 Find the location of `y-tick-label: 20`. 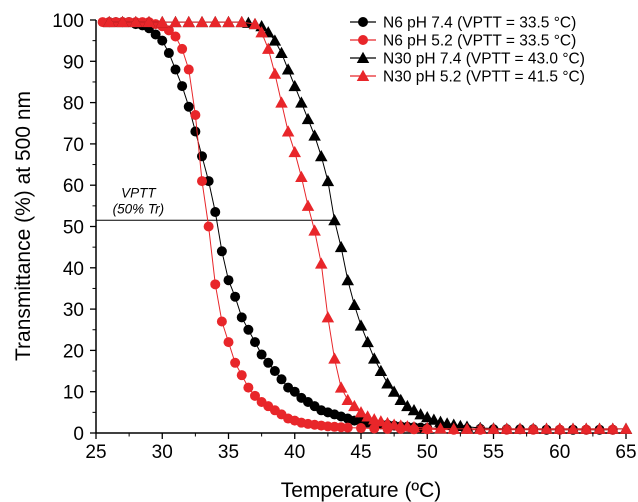

y-tick-label: 20 is located at coordinates (73, 351).